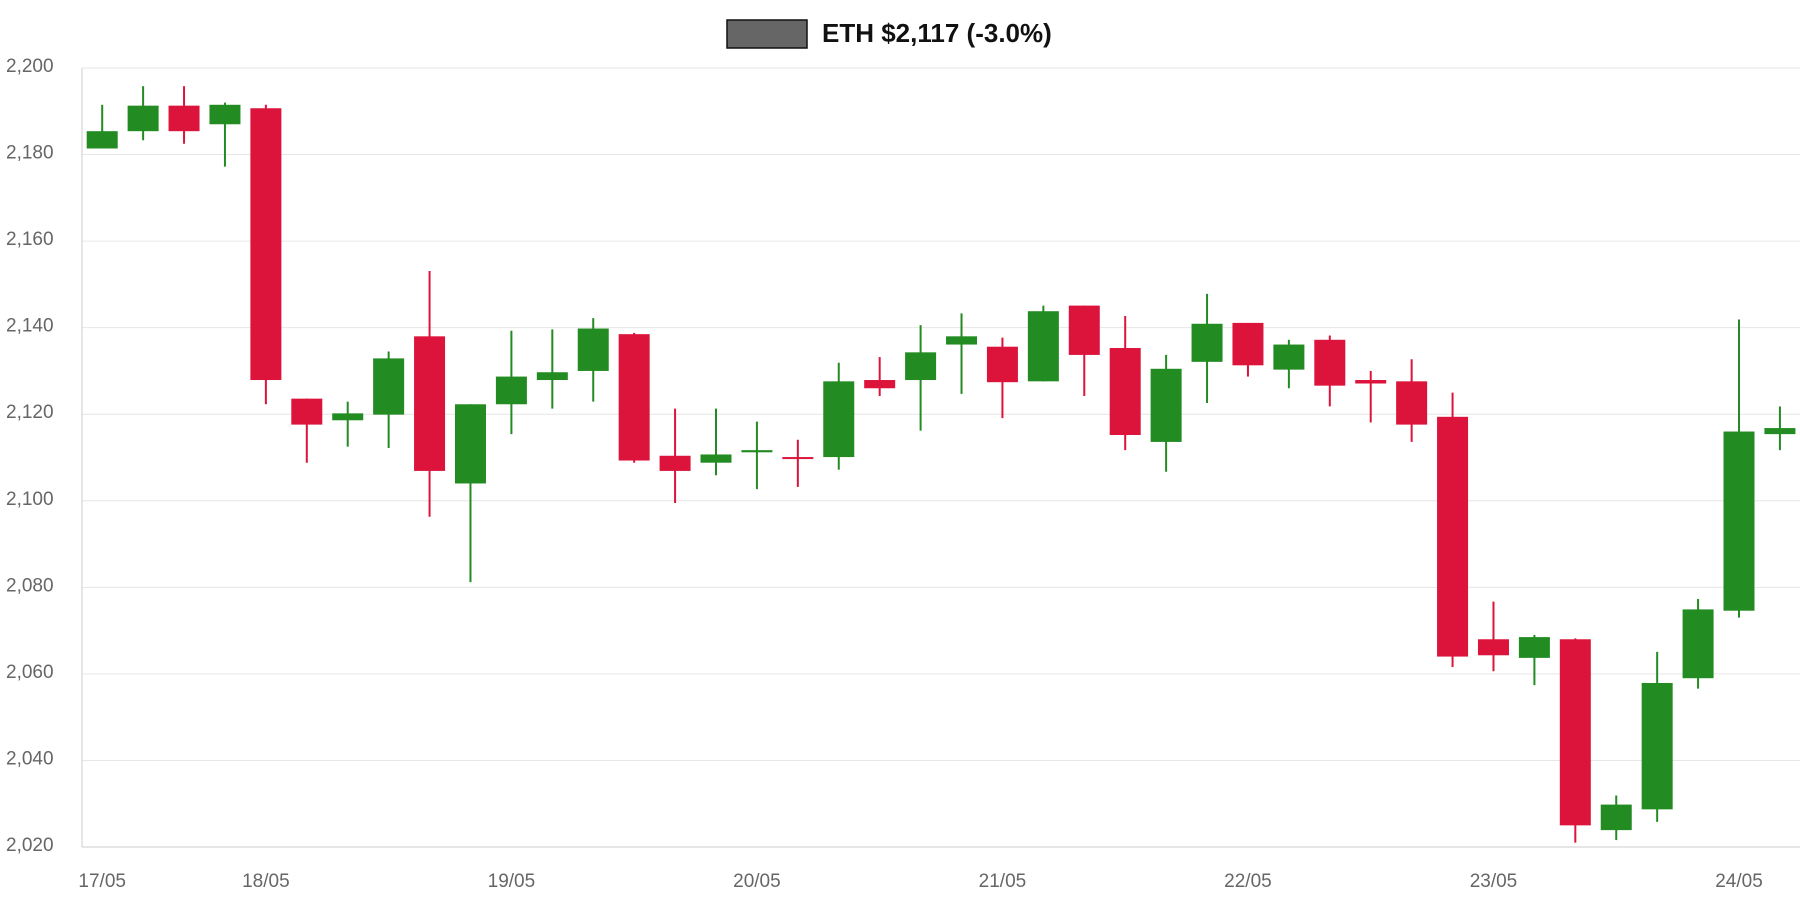 Image resolution: width=1800 pixels, height=900 pixels. I want to click on legend-swatch, so click(767, 34).